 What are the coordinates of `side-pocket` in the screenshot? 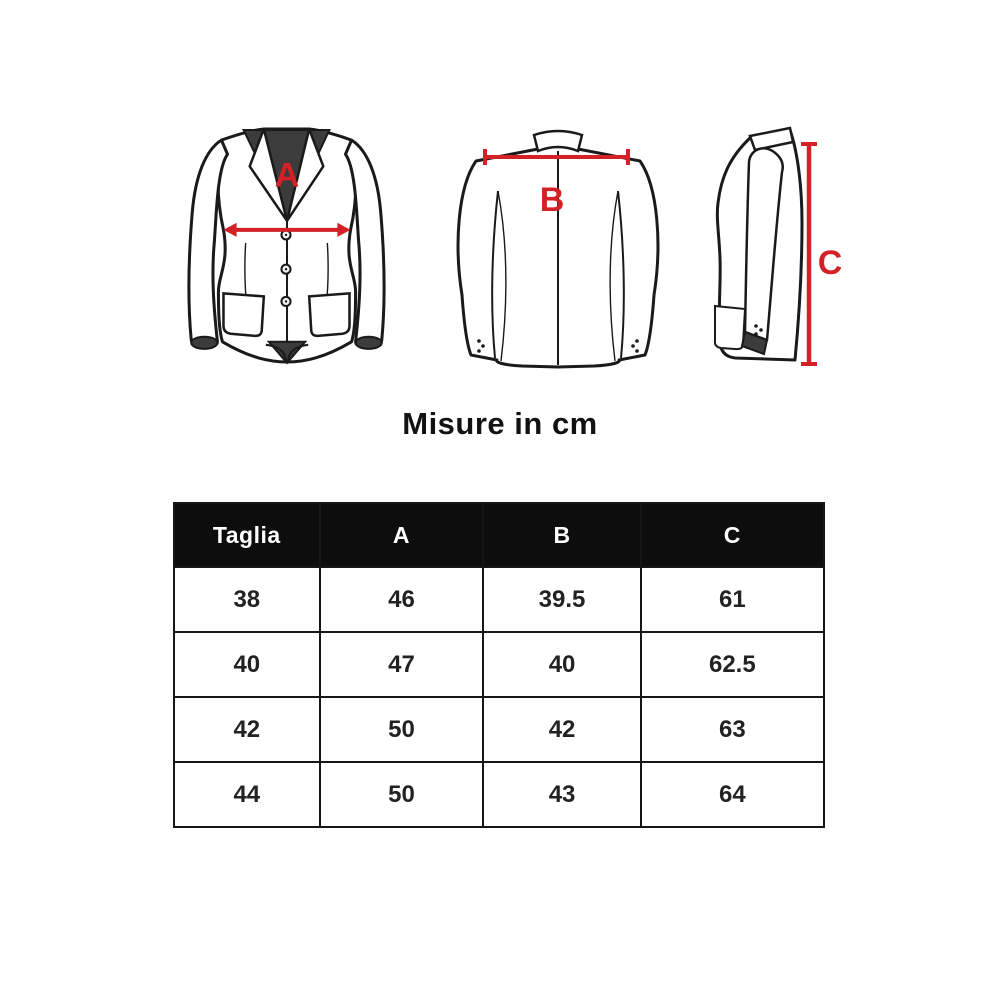 It's located at (730, 327).